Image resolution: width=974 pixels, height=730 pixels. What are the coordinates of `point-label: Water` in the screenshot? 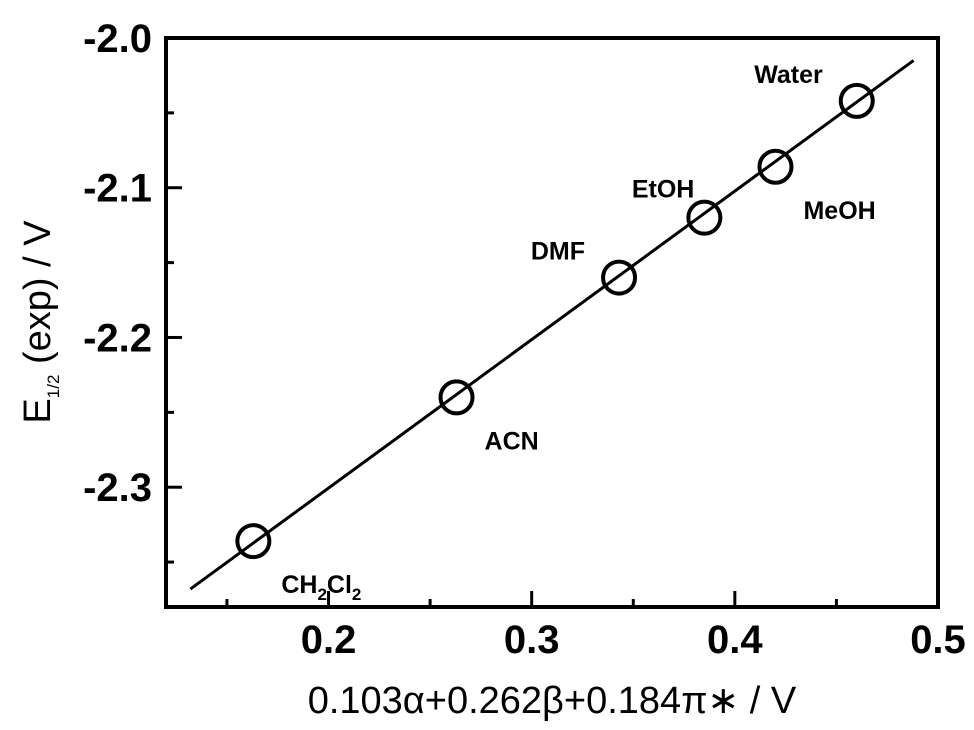 It's located at (788, 75).